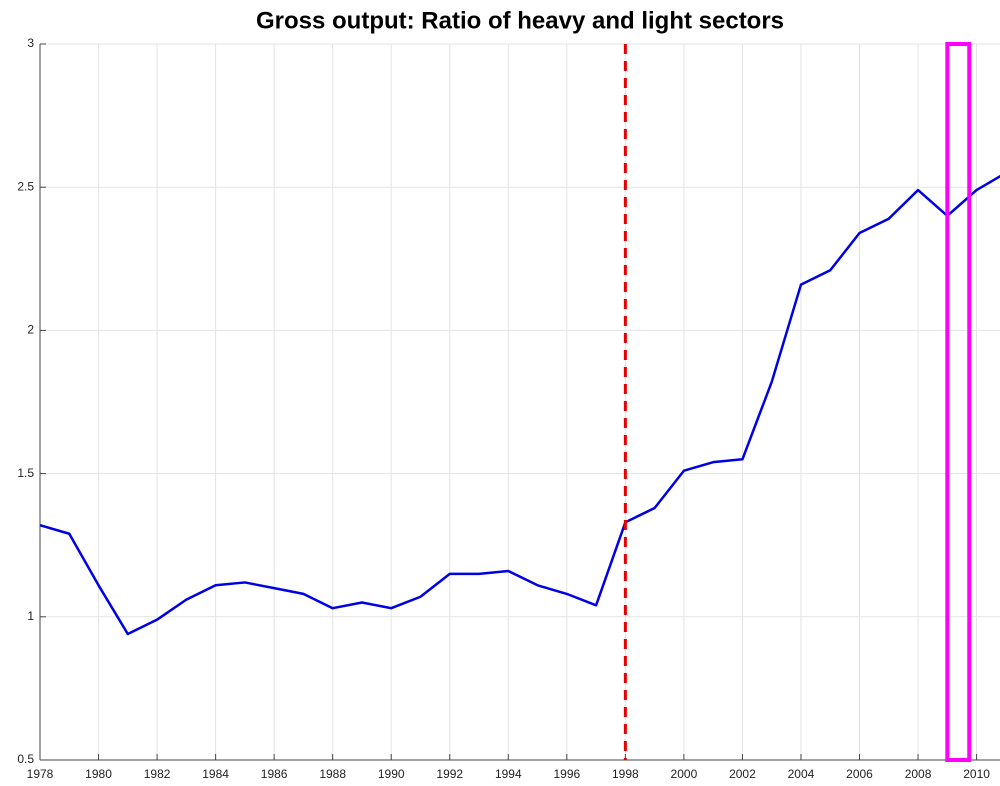 The height and width of the screenshot is (786, 1000). What do you see at coordinates (508, 774) in the screenshot?
I see `x-tick-label: 1994` at bounding box center [508, 774].